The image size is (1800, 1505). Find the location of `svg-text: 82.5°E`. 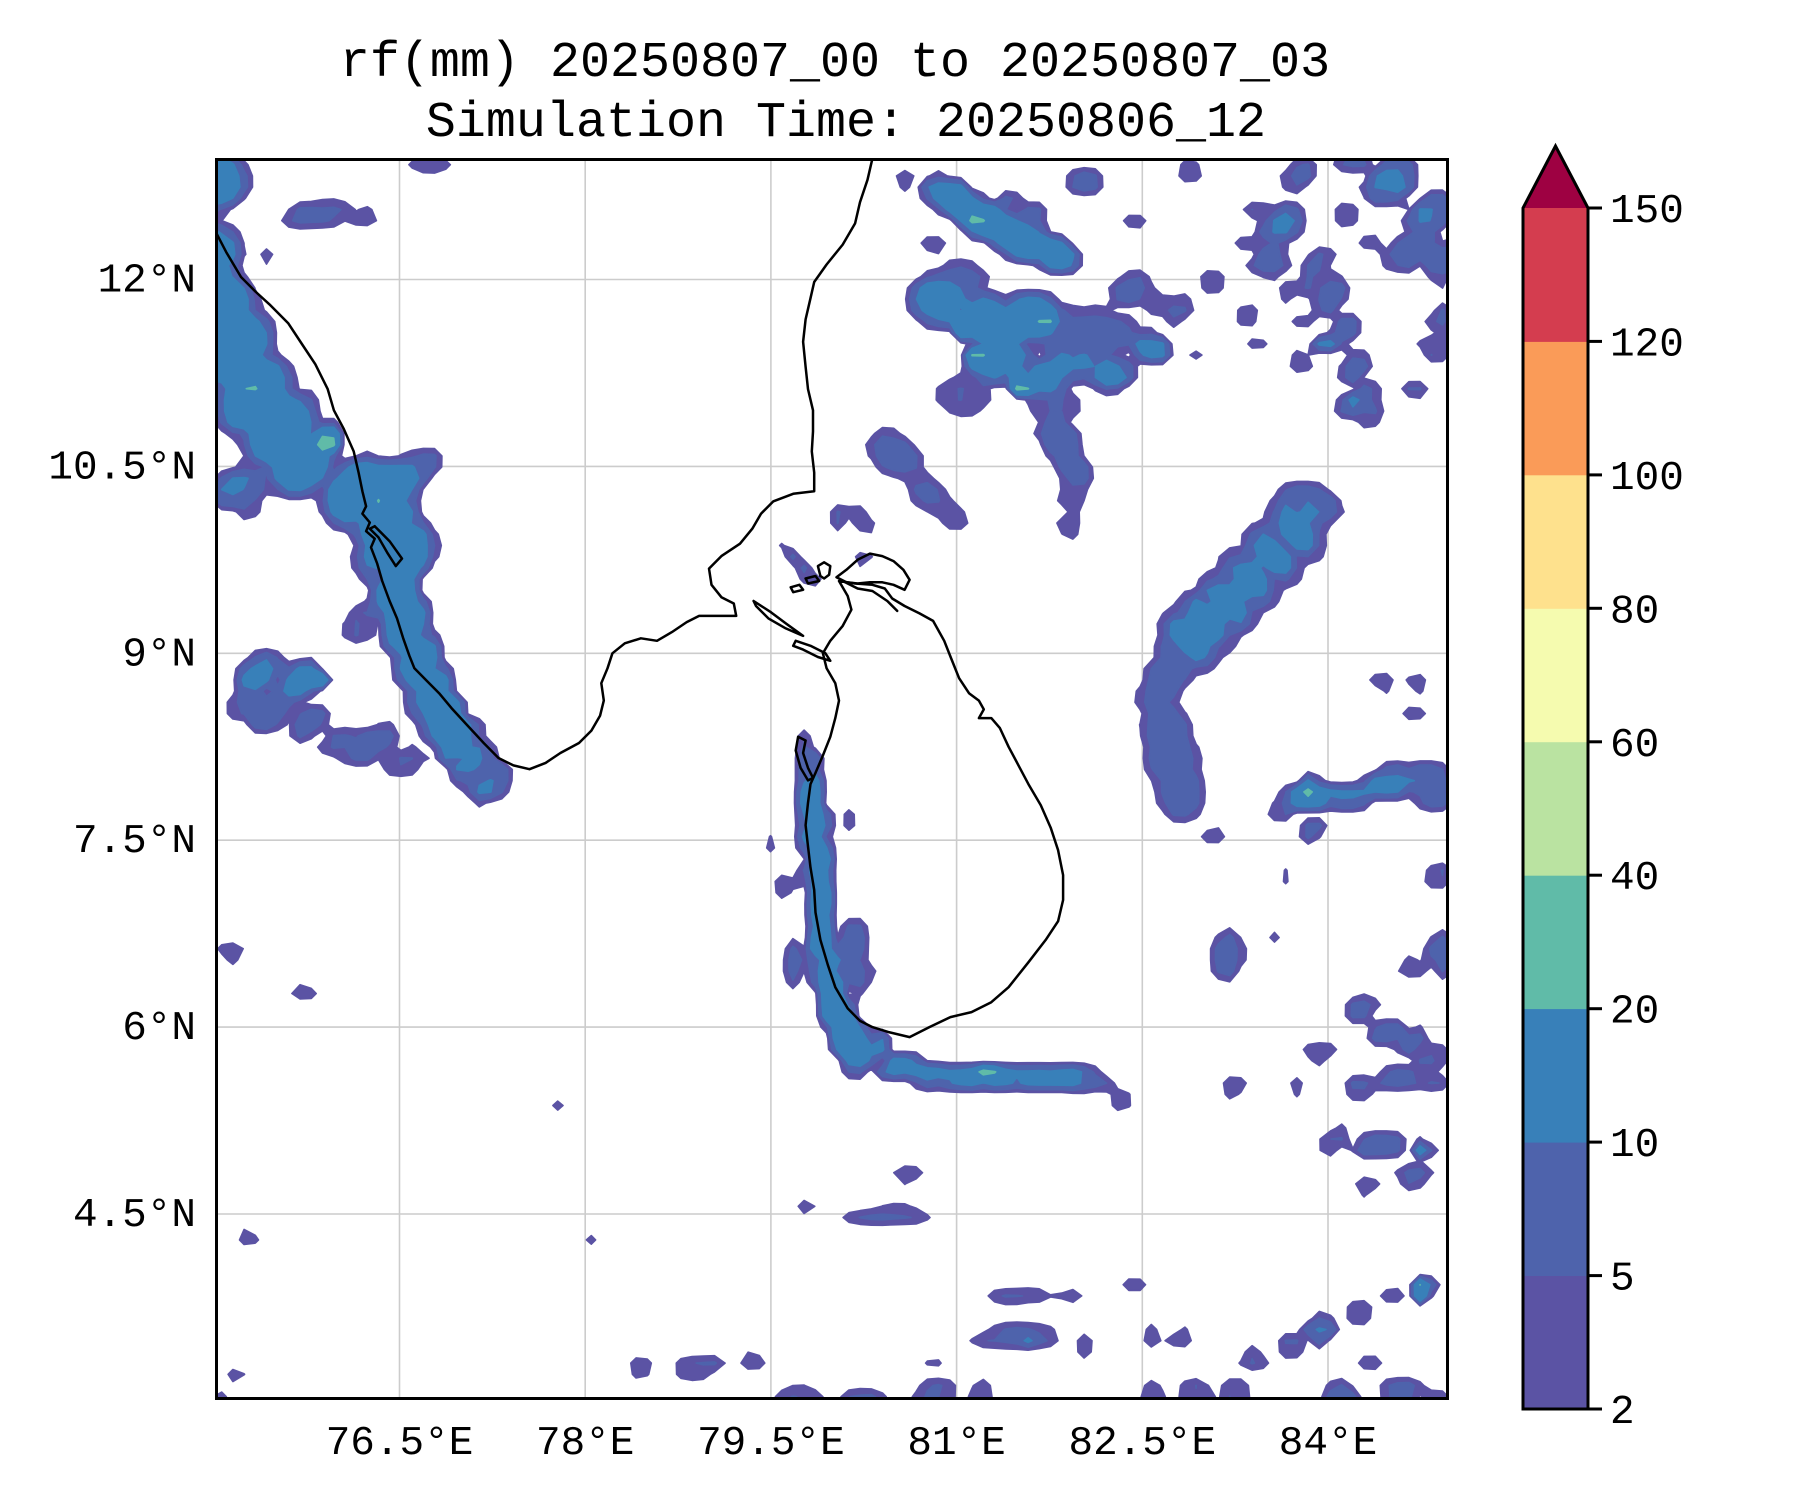

svg-text: 82.5°E is located at coordinates (1142, 1444).